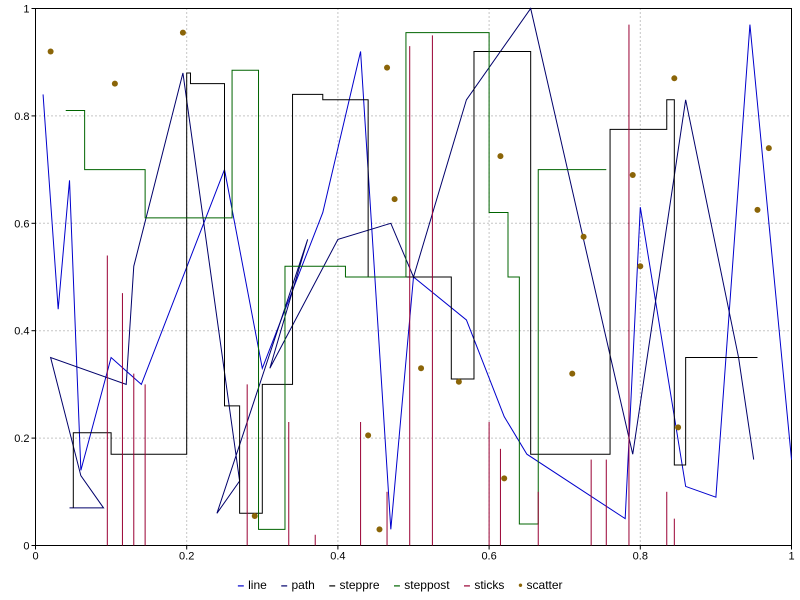  Describe the element at coordinates (520, 585) in the screenshot. I see `legend-marker-scatter: •` at that location.